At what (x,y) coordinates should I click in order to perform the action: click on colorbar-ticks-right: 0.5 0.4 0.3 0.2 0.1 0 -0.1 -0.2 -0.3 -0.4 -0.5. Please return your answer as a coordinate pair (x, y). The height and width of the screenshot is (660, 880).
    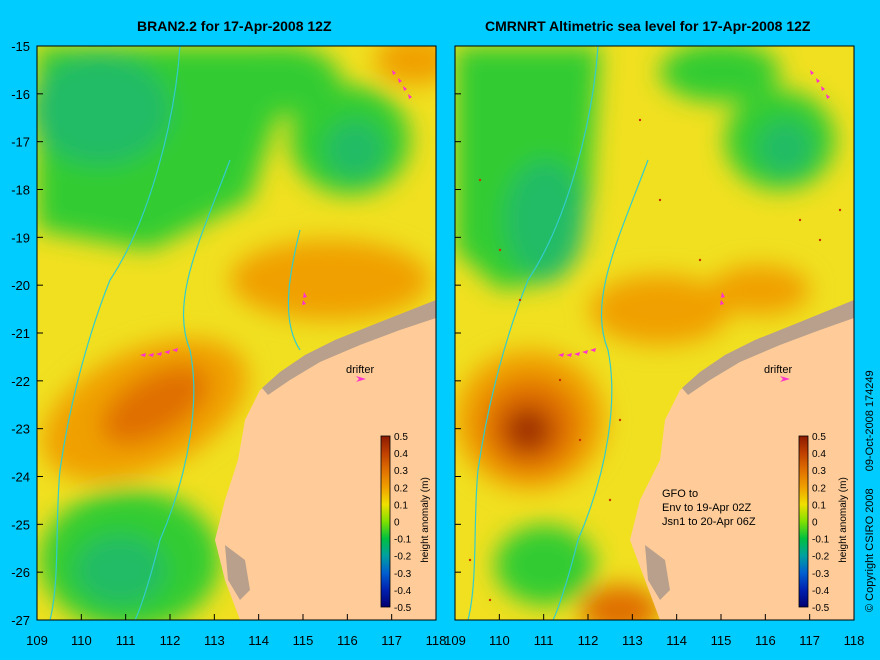
    Looking at the image, I should click on (821, 523).